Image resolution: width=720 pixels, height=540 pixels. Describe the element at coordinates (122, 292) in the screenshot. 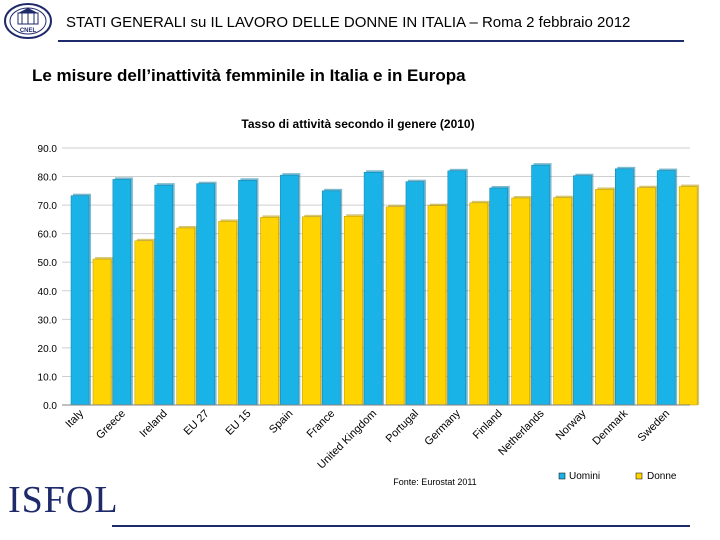

I see `bar-uomini-greece` at that location.